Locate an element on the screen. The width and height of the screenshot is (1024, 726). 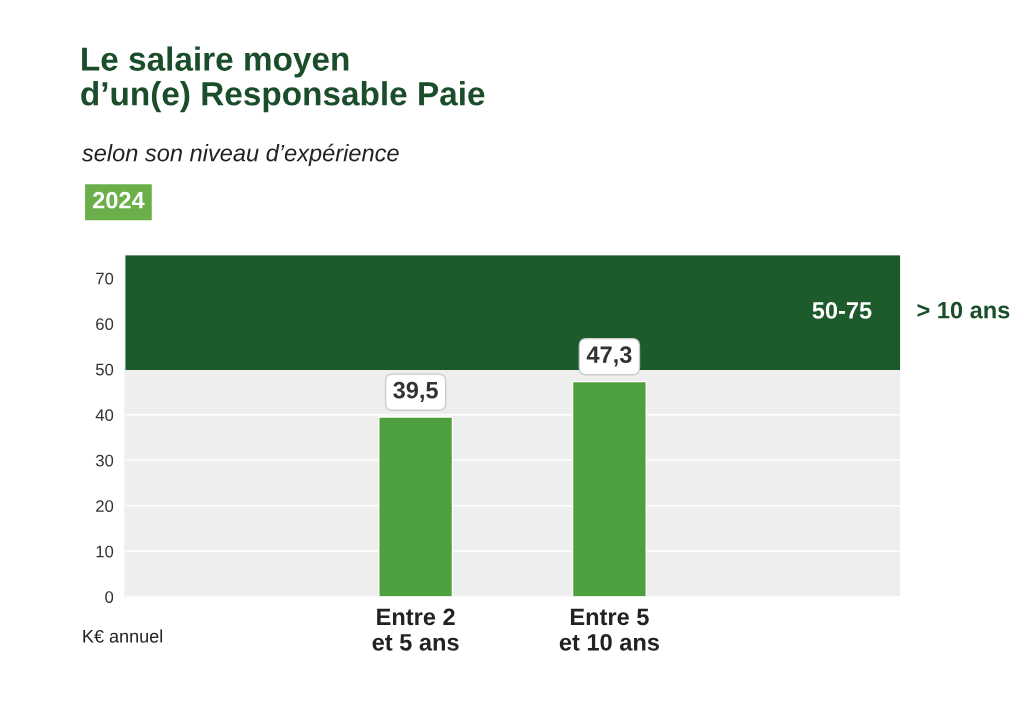
y-tick-label: 30 is located at coordinates (104, 460).